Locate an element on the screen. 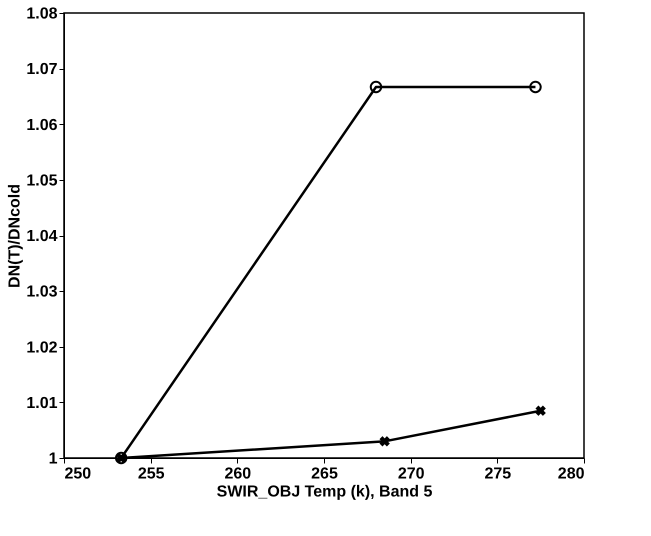  y-tick-label: 1.08 is located at coordinates (42, 14).